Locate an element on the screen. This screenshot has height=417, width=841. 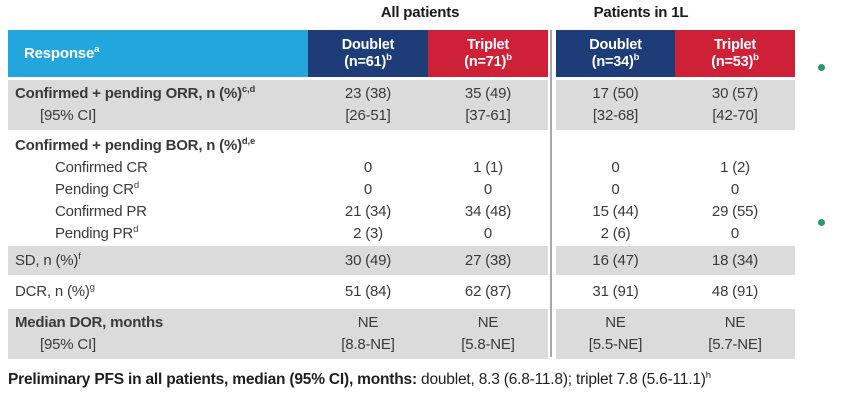
orr-value-doublet-1l: 17 (50) [32-68] is located at coordinates (615, 105).